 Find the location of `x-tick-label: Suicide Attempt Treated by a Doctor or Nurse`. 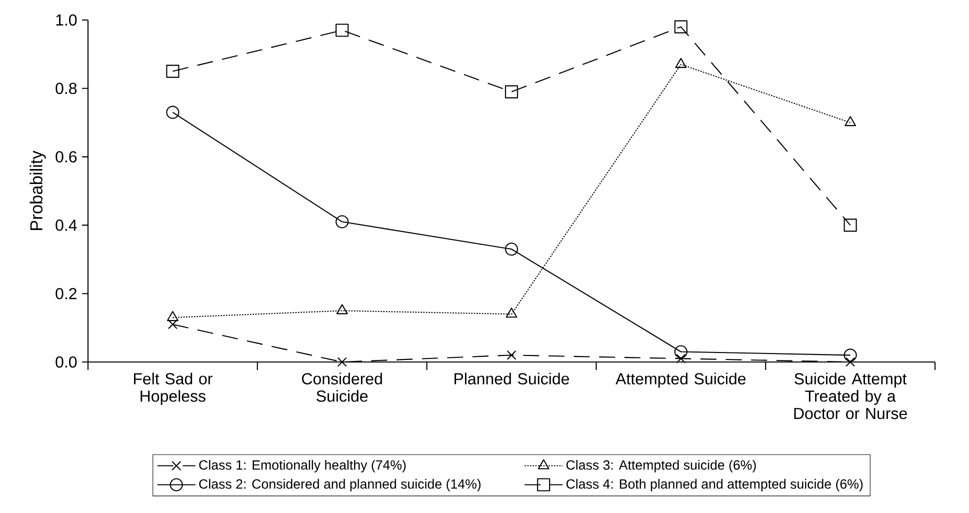

x-tick-label: Suicide Attempt Treated by a Doctor or Nurse is located at coordinates (850, 396).